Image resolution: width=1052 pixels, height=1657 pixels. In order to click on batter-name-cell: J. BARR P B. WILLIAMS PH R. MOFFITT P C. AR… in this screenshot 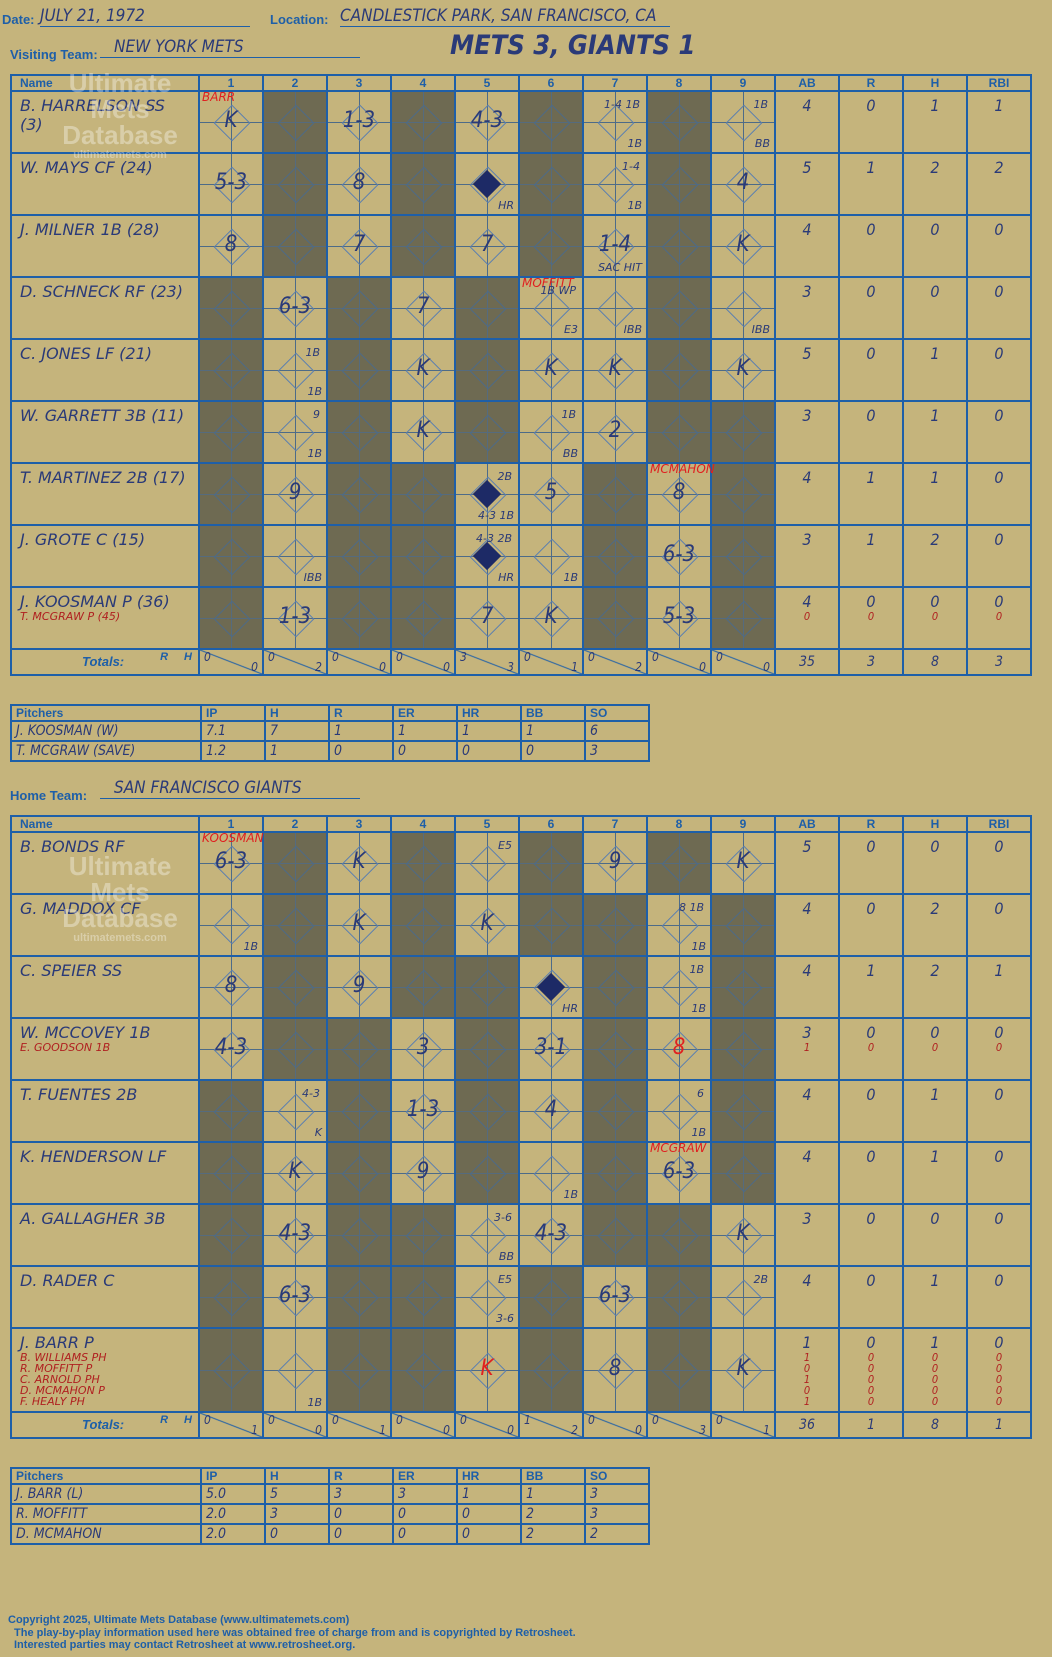, I will do `click(105, 1370)`.